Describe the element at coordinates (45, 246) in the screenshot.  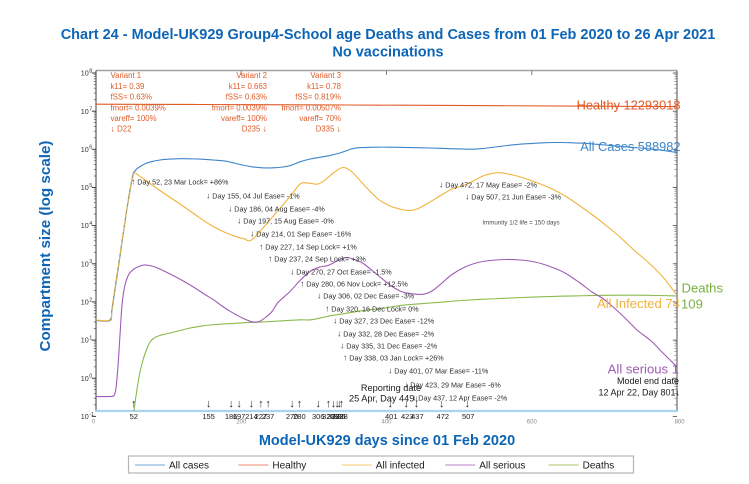
I see `svg-text: Compartment size (log scale)` at that location.